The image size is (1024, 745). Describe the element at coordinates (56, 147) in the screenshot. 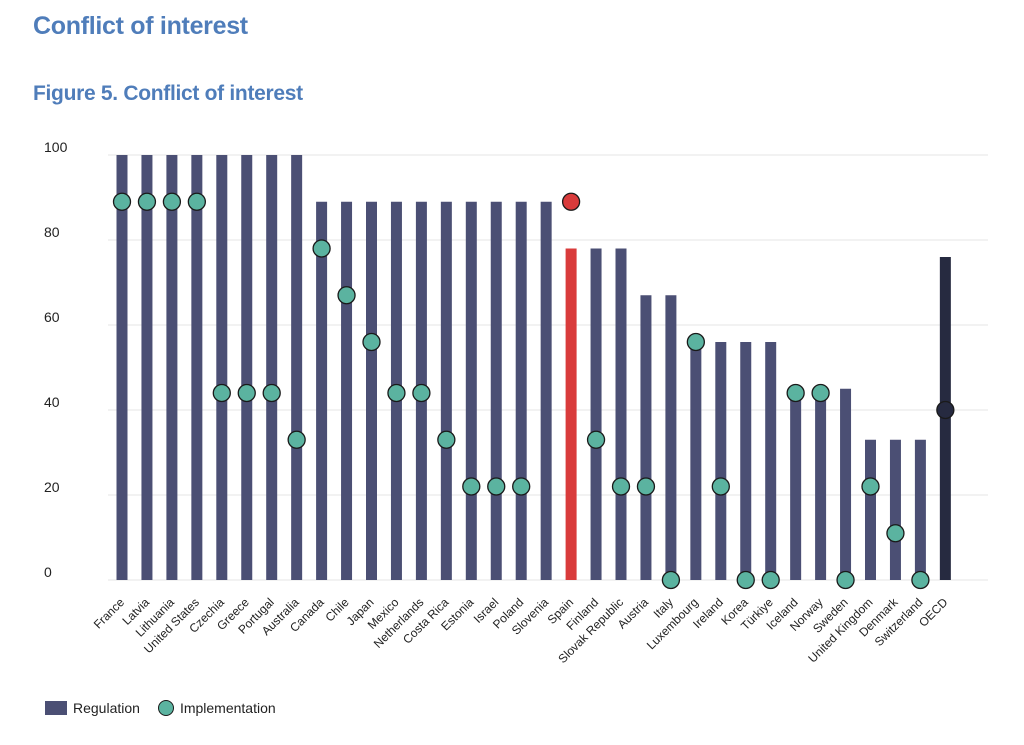

I see `y-tick-label: 100` at that location.